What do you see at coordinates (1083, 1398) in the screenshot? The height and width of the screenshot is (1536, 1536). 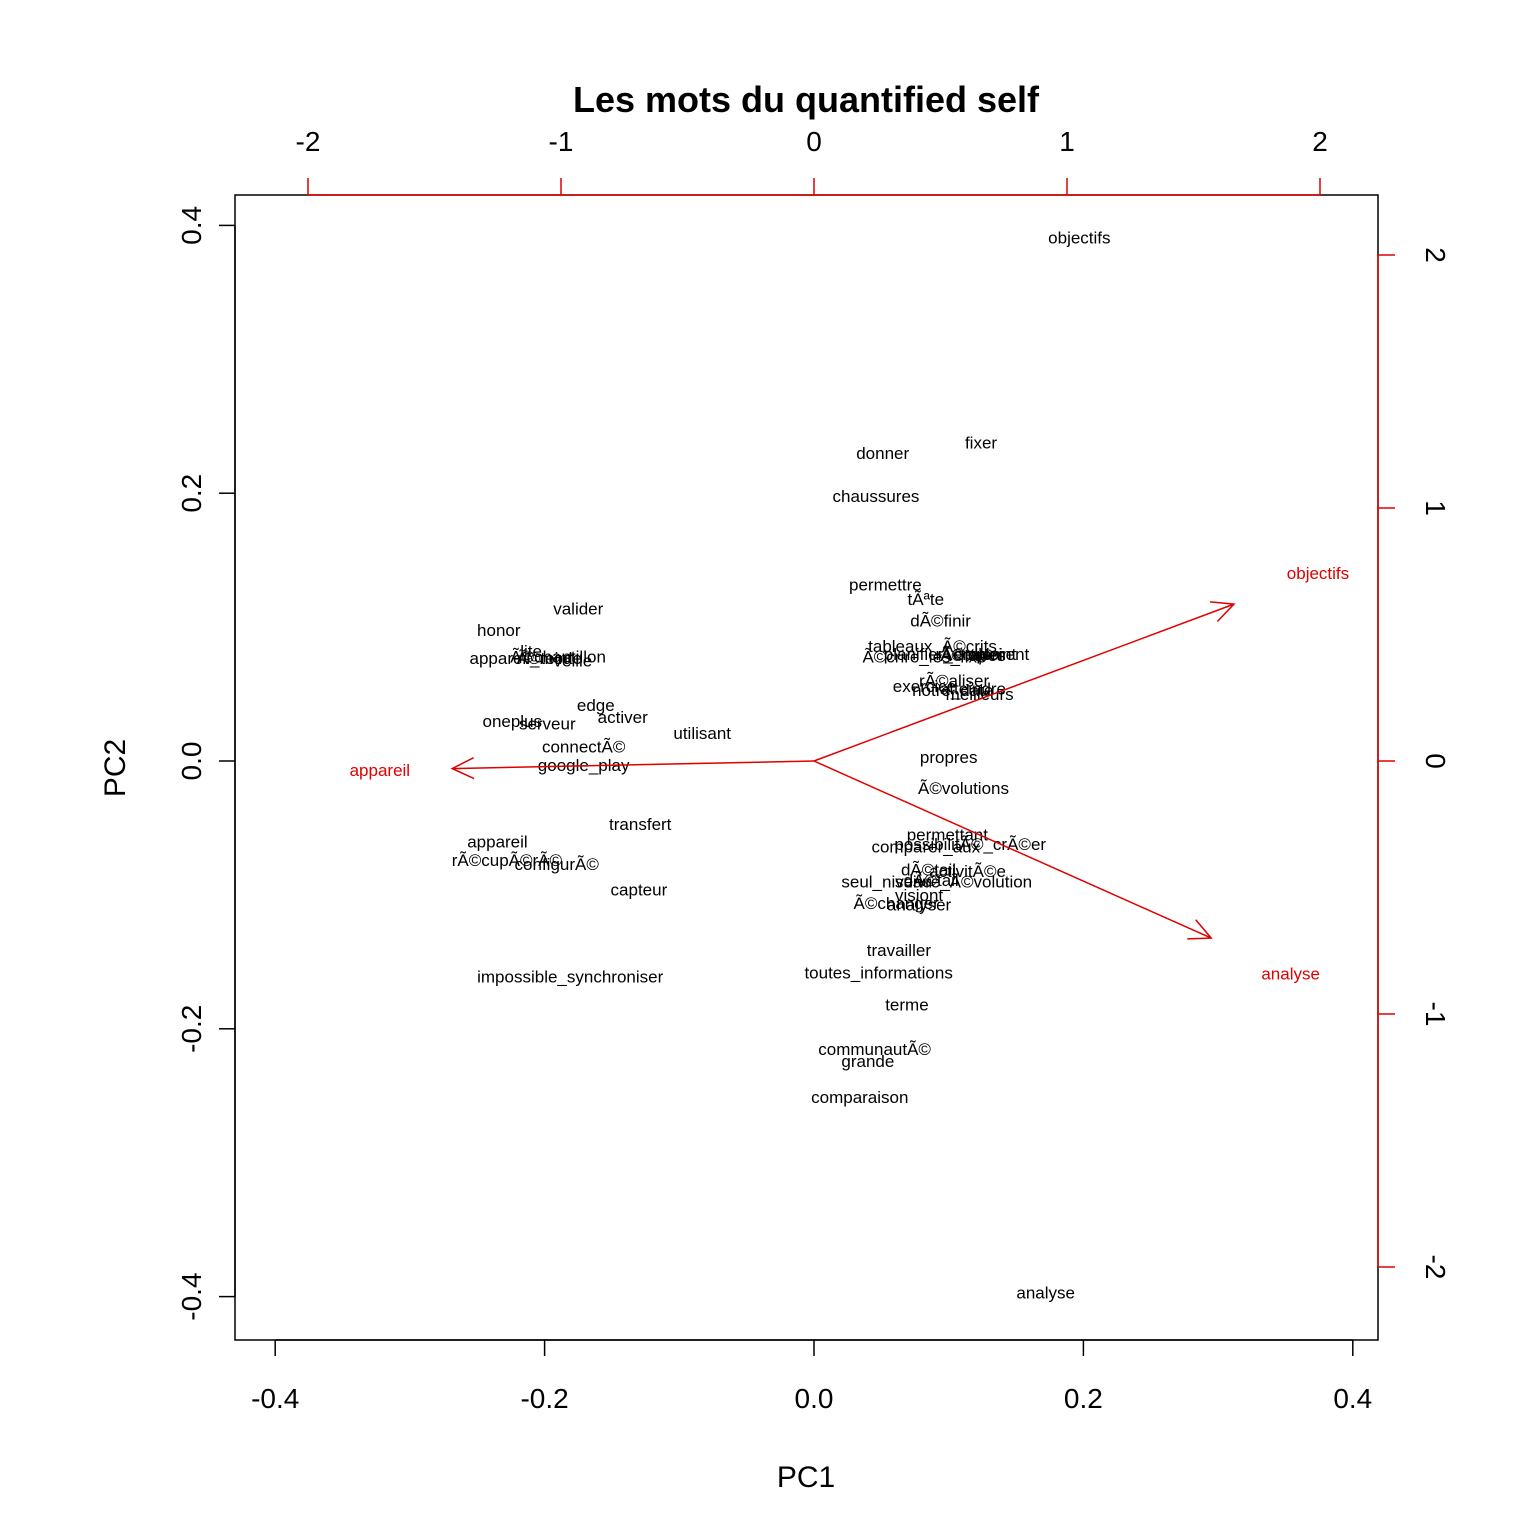 I see `x-tick-label: 0.2` at bounding box center [1083, 1398].